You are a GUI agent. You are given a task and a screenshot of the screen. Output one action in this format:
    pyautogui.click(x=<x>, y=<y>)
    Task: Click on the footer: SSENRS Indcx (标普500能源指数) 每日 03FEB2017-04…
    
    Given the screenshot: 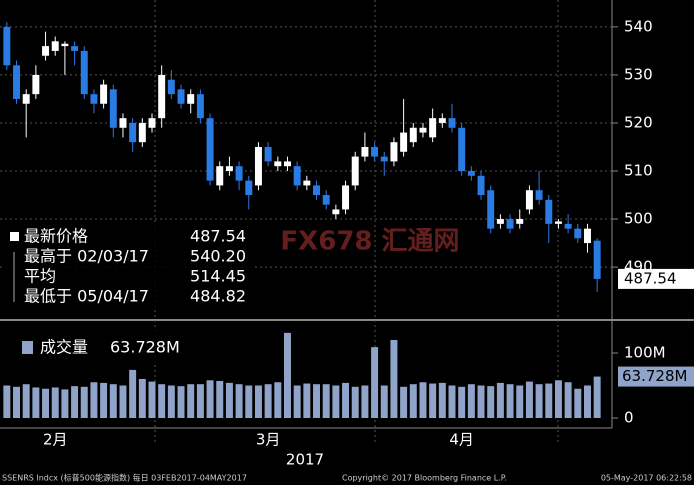 What is the action you would take?
    pyautogui.click(x=124, y=478)
    